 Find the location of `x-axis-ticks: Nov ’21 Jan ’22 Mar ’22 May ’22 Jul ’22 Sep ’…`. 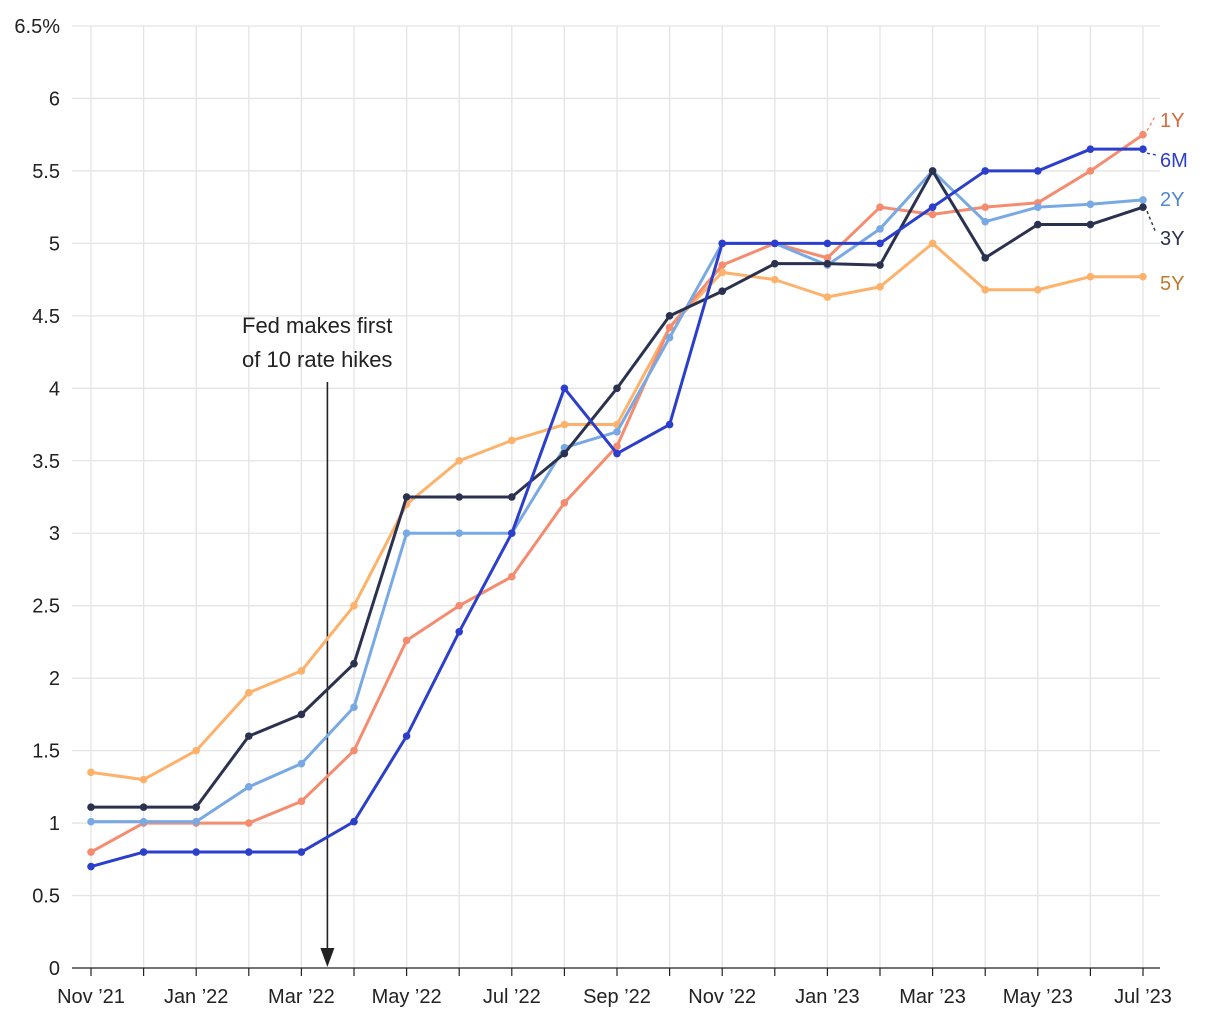

x-axis-ticks: Nov ’21 Jan ’22 Mar ’22 May ’22 Jul ’22 Sep ’… is located at coordinates (614, 988).